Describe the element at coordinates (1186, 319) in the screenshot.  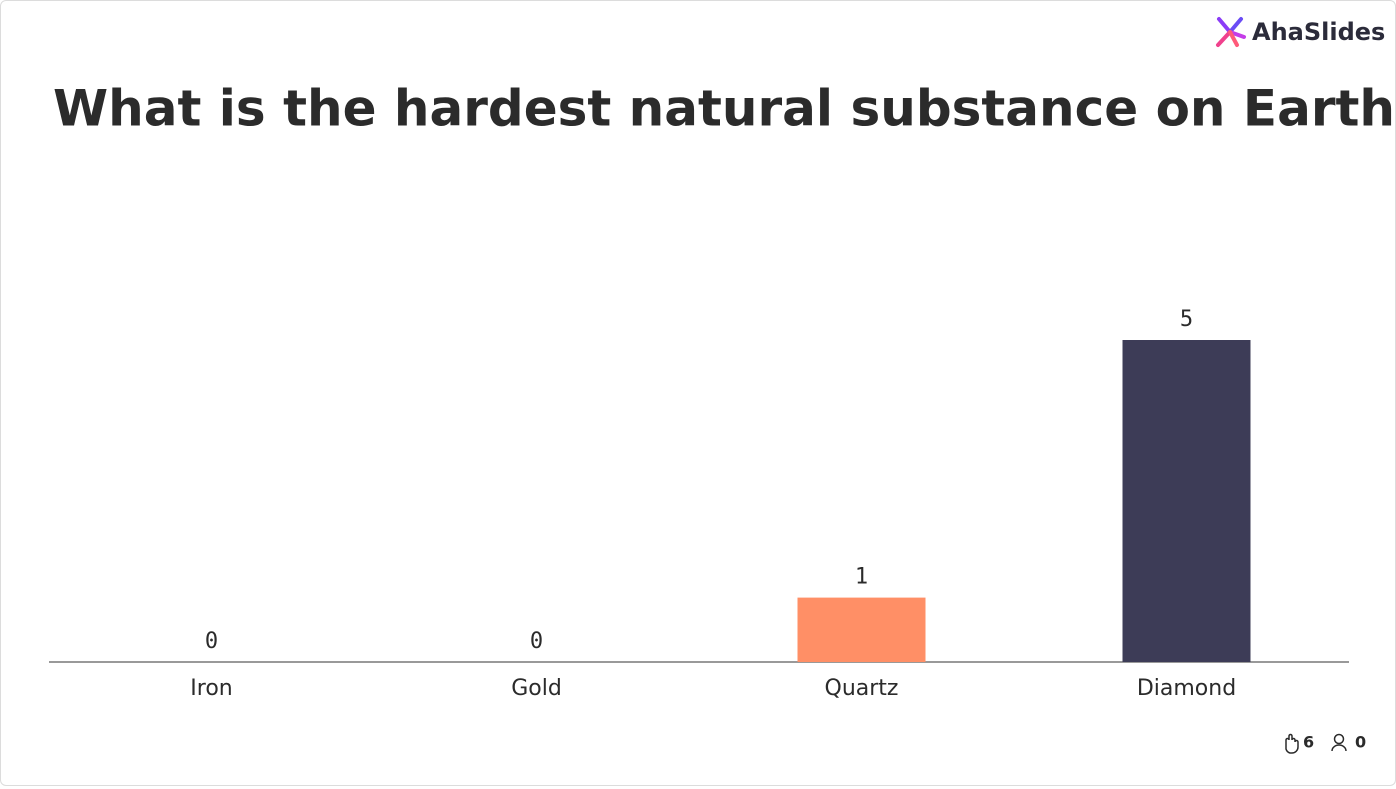
I see `value-label: 5` at that location.